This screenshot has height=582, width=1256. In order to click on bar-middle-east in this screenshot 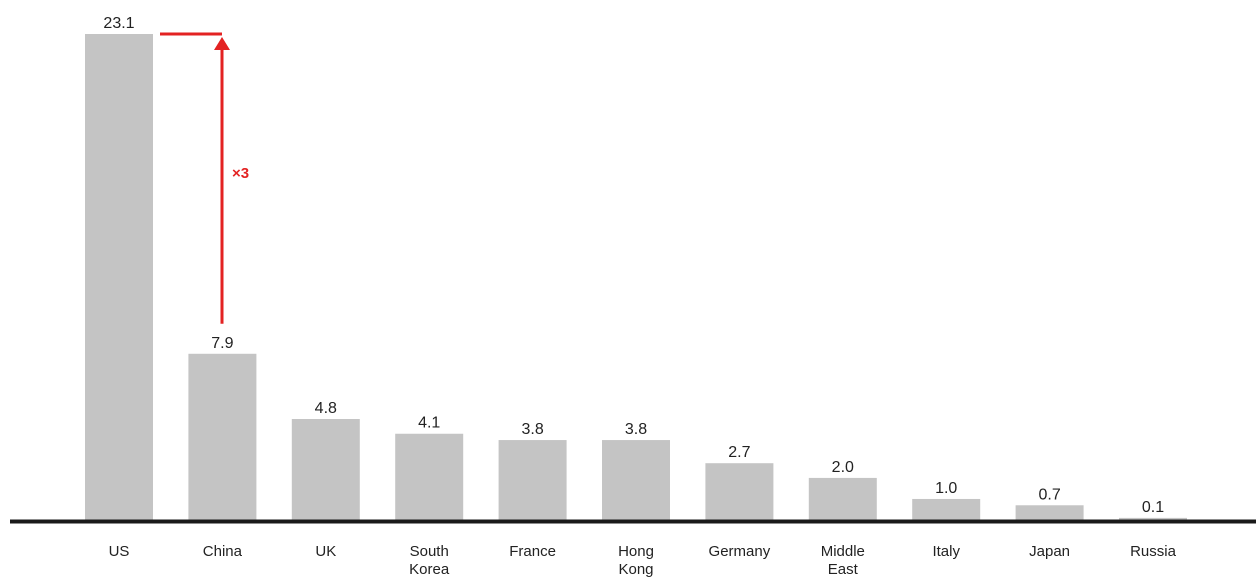, I will do `click(842, 498)`.